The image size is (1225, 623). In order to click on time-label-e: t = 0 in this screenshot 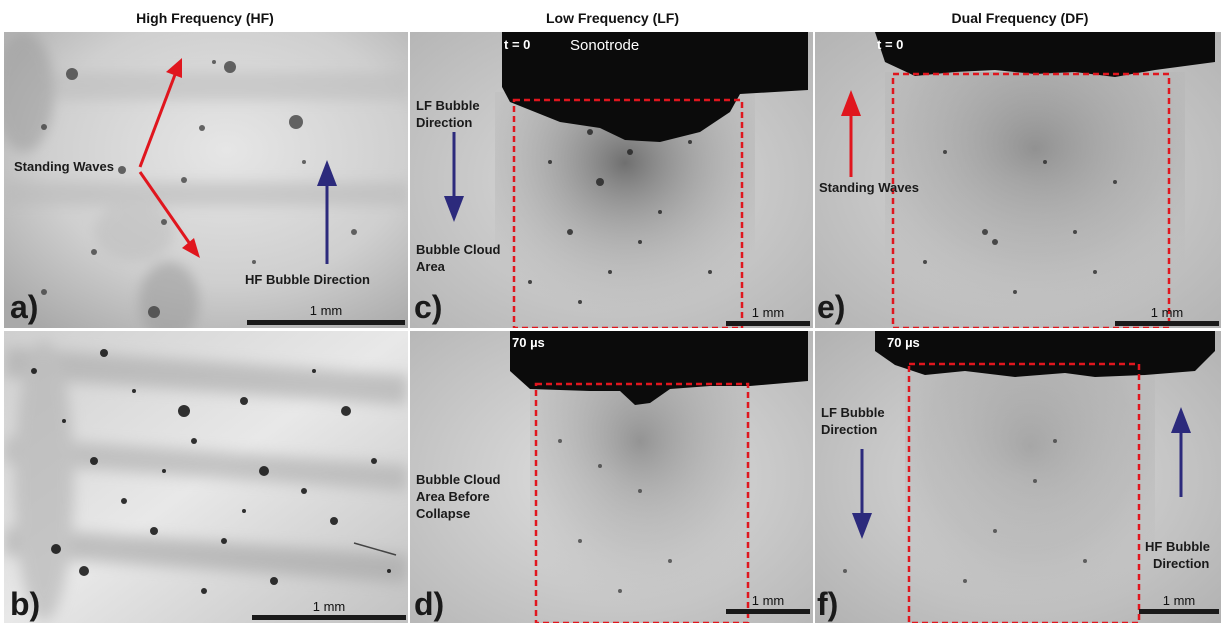, I will do `click(890, 44)`.